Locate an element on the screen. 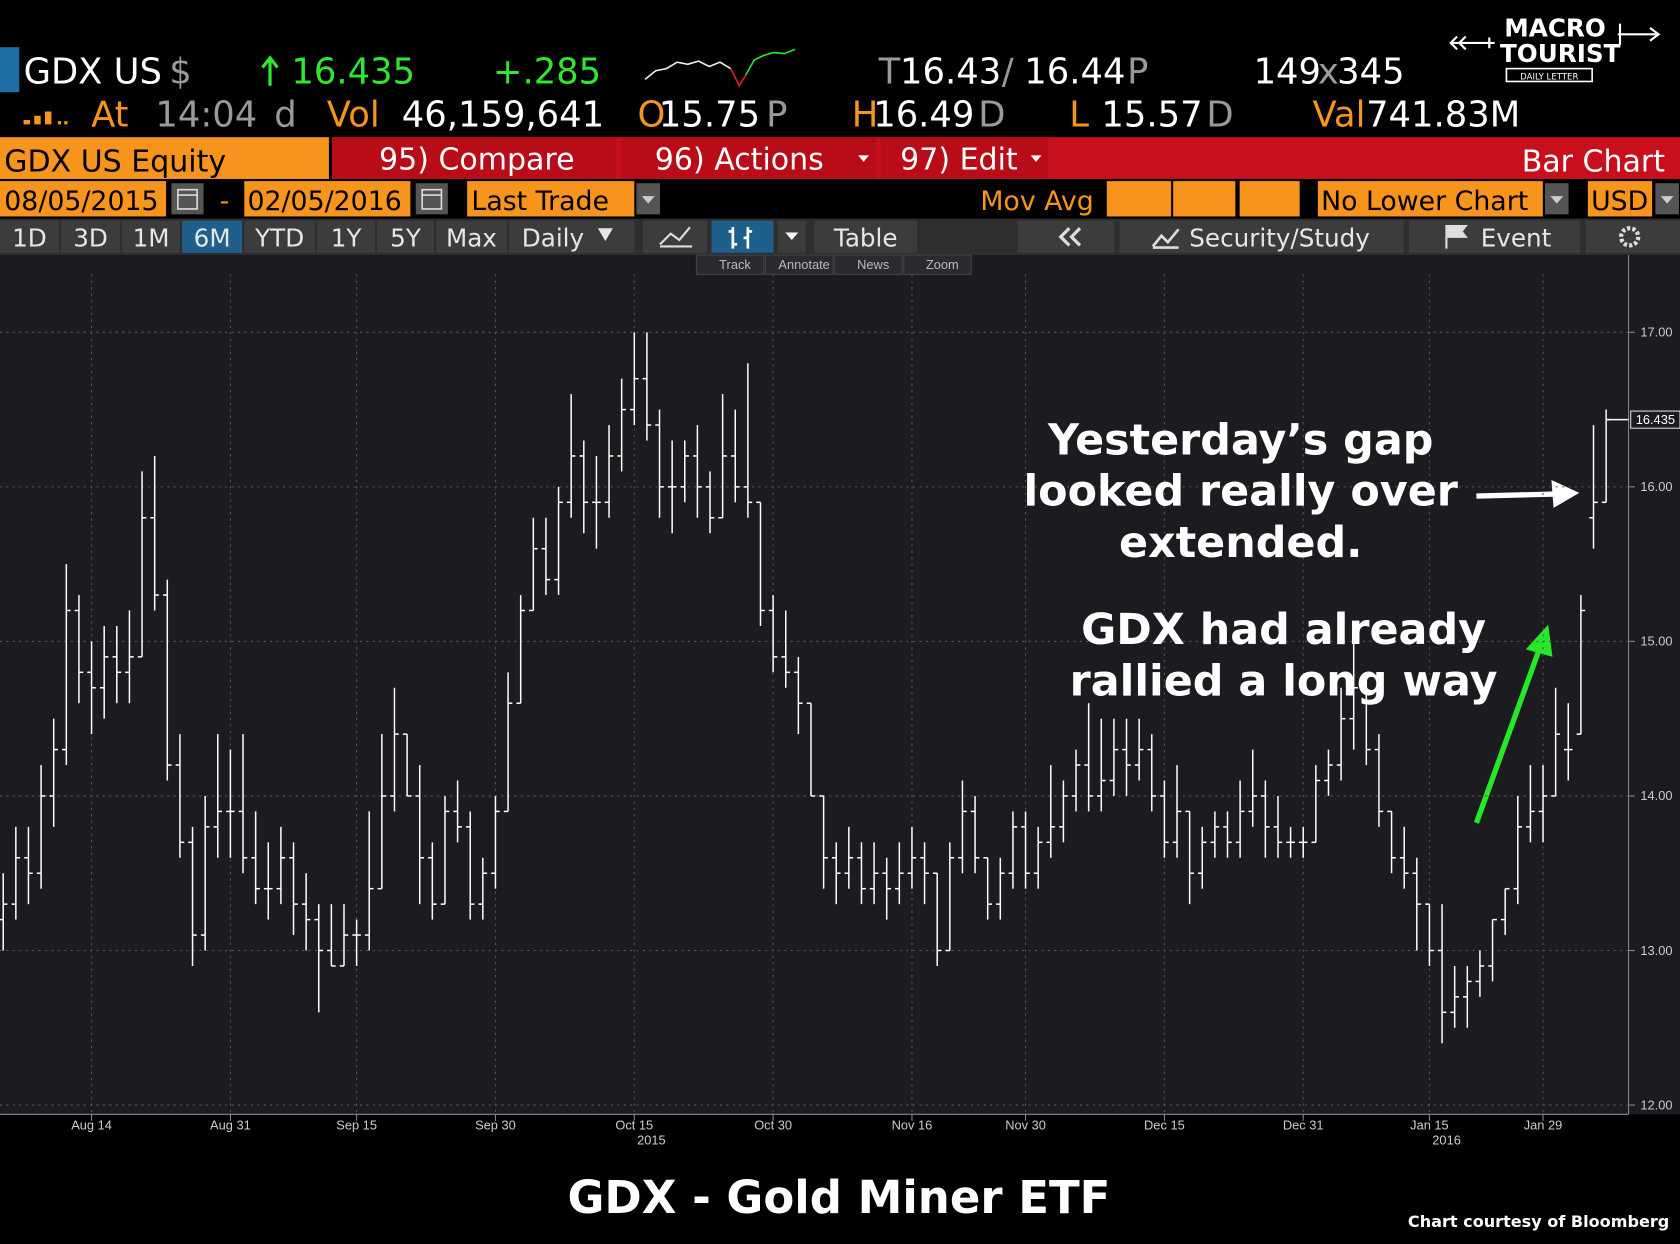  header-field: D is located at coordinates (991, 114).